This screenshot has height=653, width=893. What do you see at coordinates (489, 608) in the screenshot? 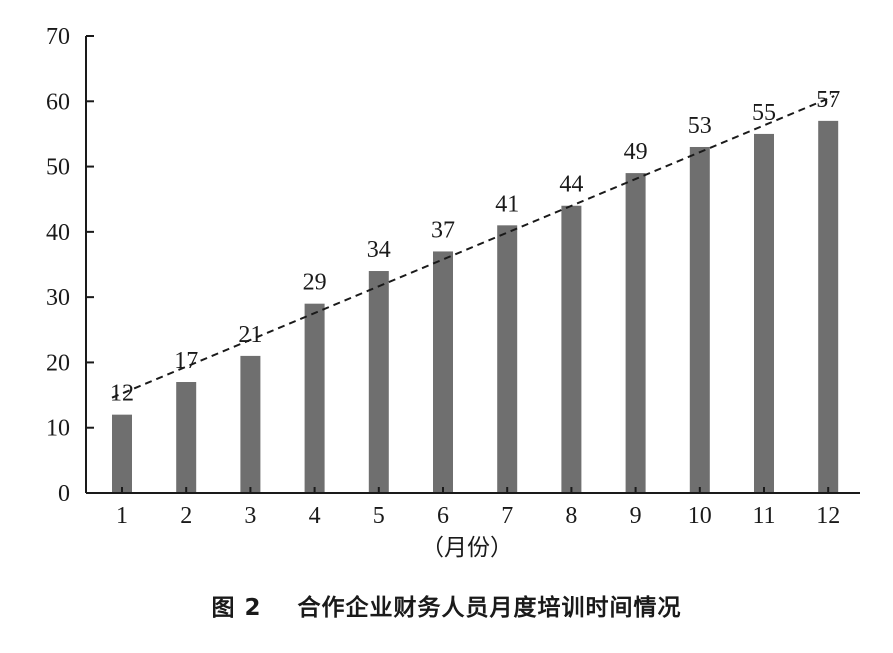
I see `figure-title: 合作企业财务人员月度培训时间情况` at bounding box center [489, 608].